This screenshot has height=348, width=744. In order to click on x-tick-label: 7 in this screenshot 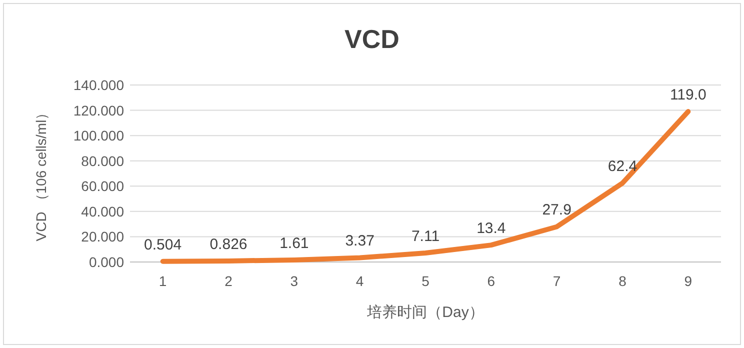, I will do `click(556, 281)`.